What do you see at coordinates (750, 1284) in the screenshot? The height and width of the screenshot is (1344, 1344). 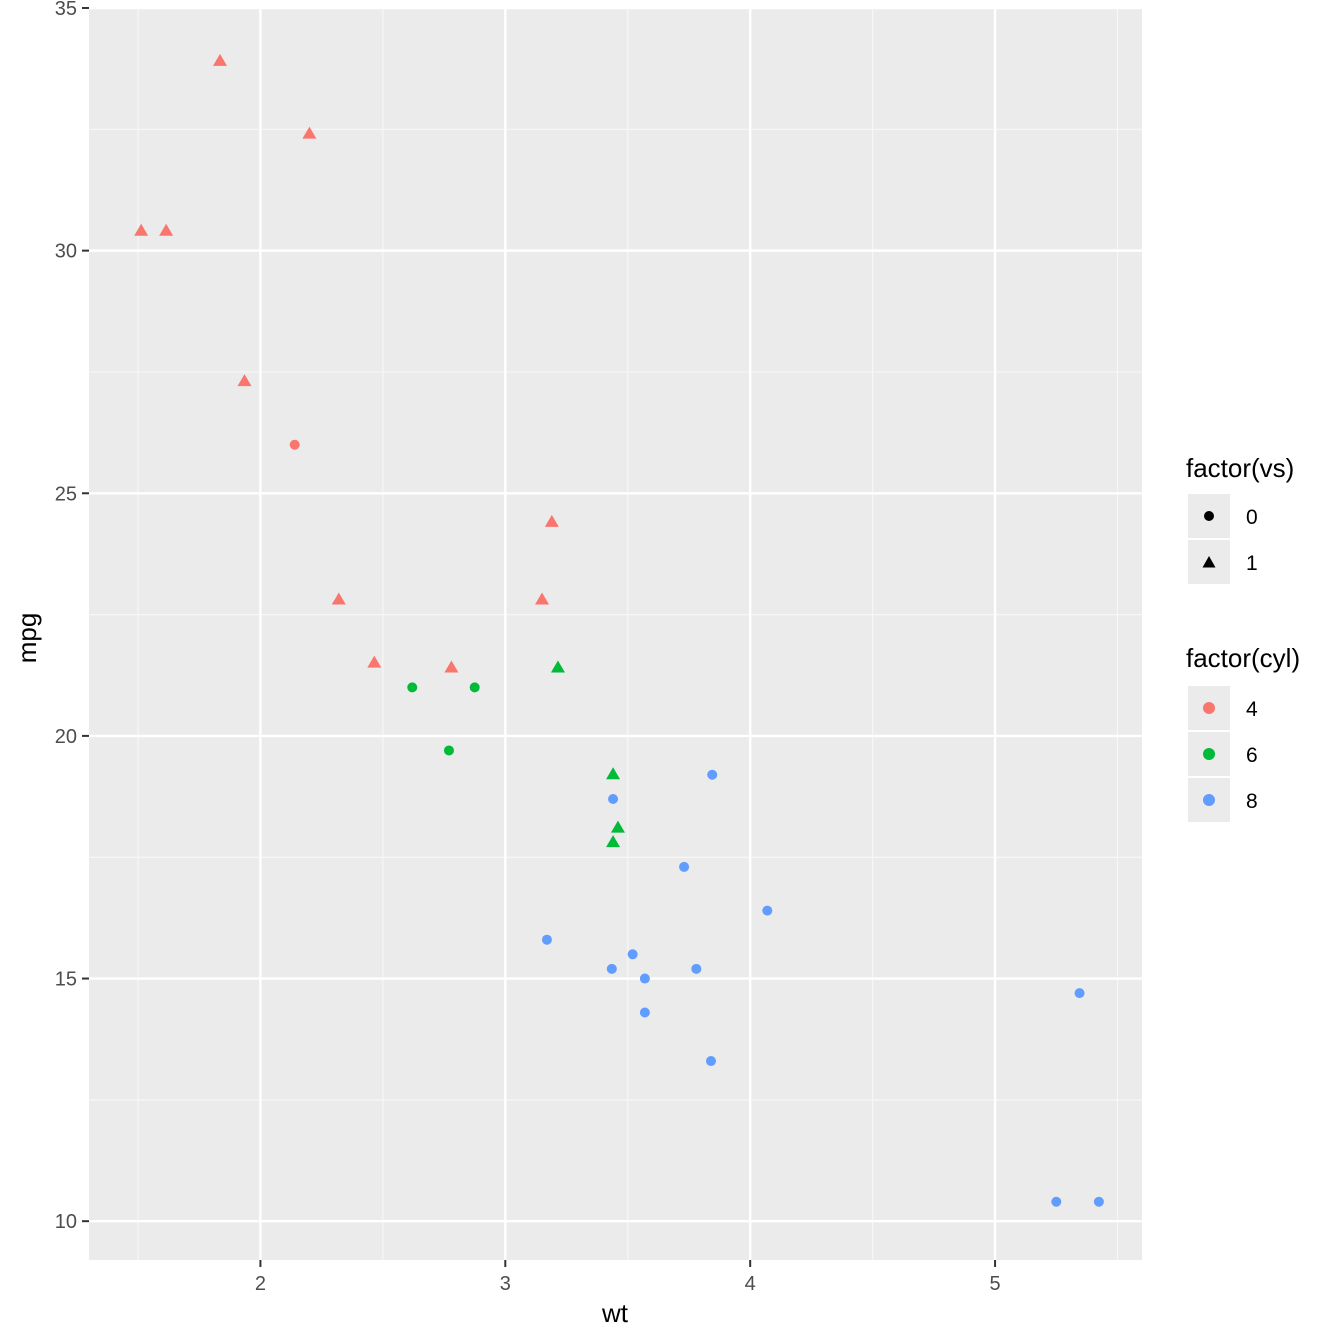 I see `x-tick-label: 4` at bounding box center [750, 1284].